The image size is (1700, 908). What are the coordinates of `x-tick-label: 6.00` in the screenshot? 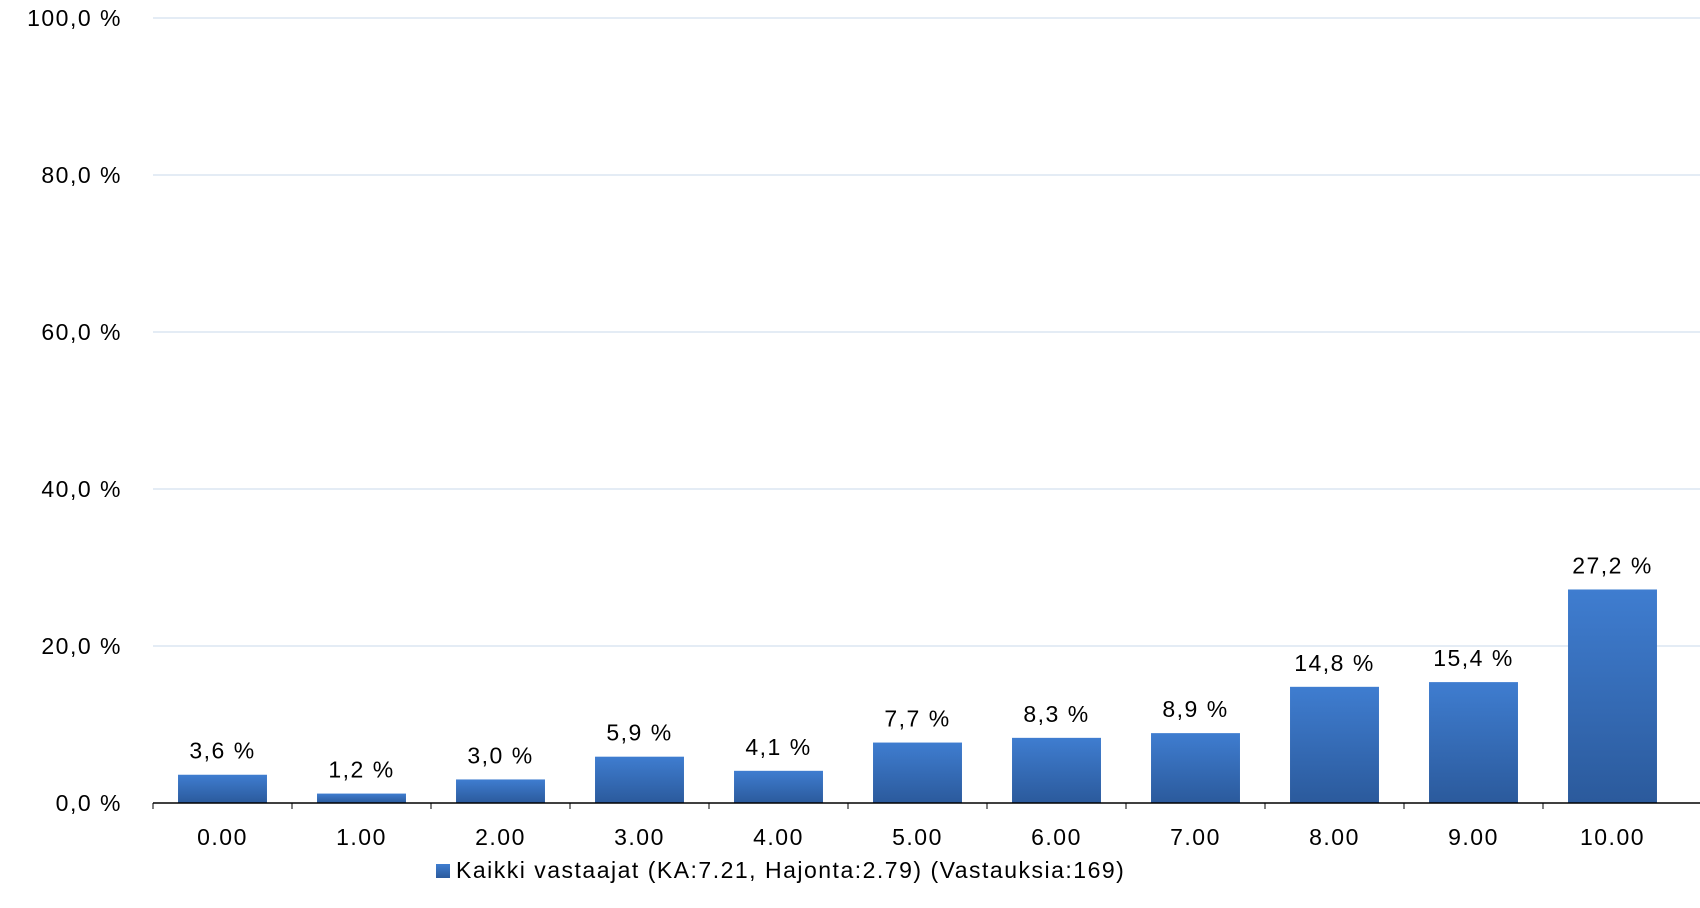 It's located at (1056, 837).